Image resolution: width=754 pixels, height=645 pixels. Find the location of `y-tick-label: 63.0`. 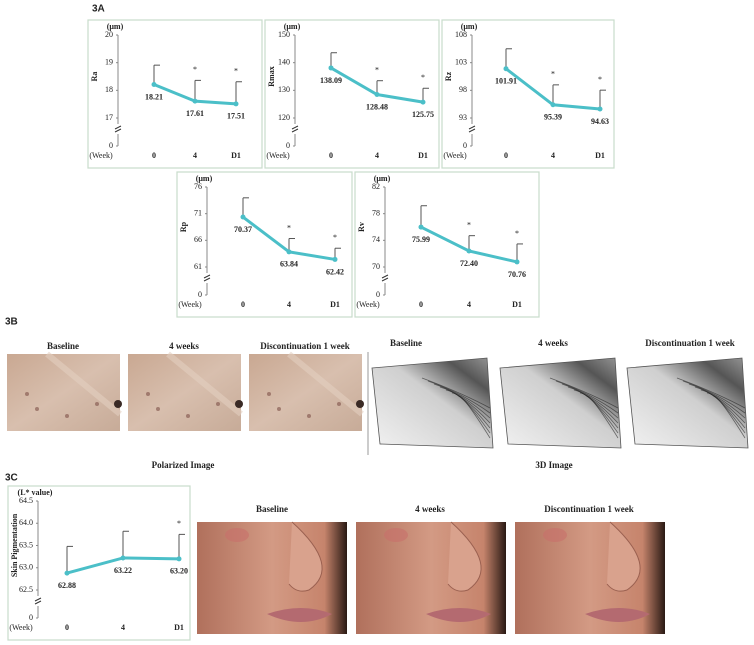

y-tick-label: 63.0 is located at coordinates (26, 567).